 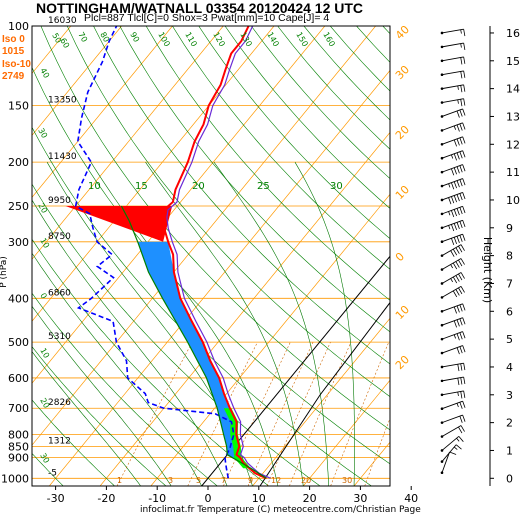 What do you see at coordinates (509, 395) in the screenshot?
I see `km-tick-label: 3` at bounding box center [509, 395].